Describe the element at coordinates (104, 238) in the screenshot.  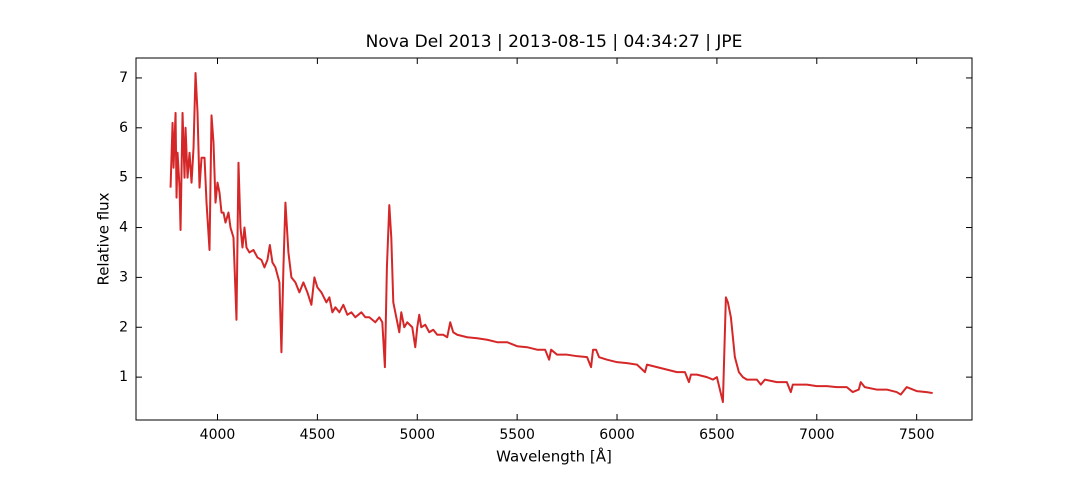
I see `y-axis-label: Relative flux` at that location.